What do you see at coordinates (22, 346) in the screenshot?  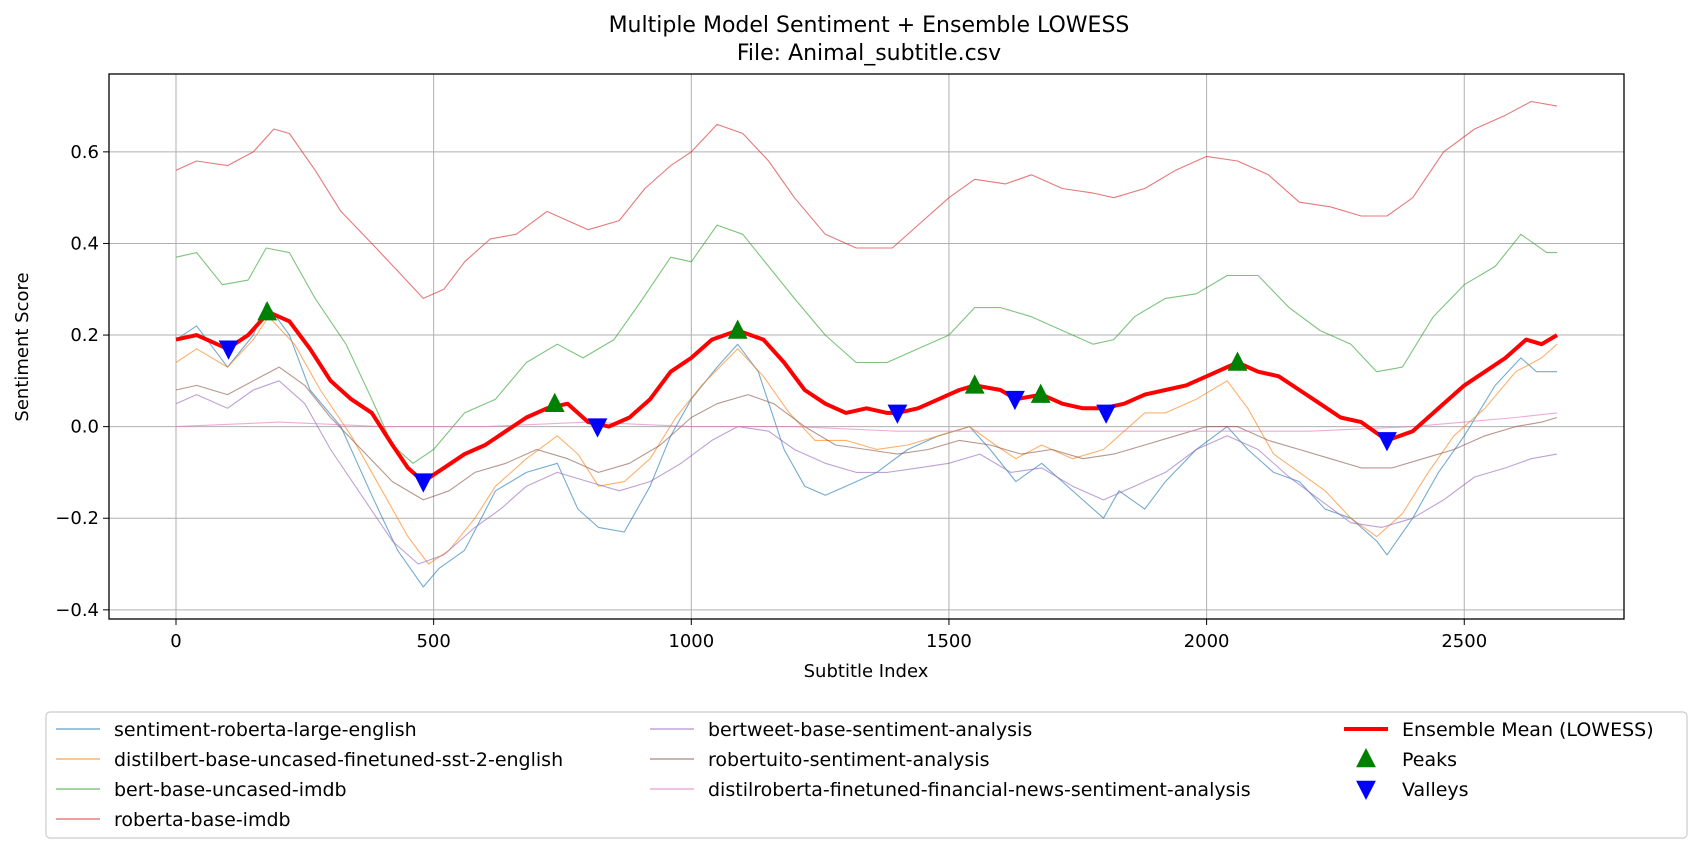 I see `y-axis-label: Sentiment Score` at bounding box center [22, 346].